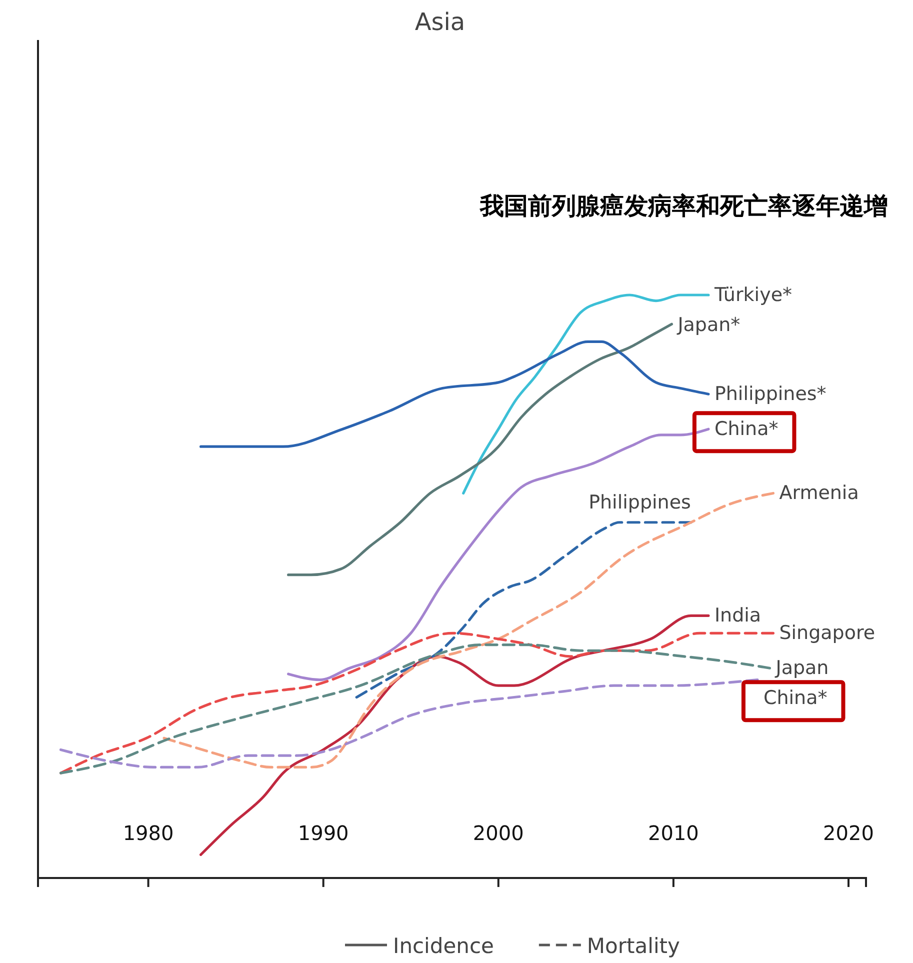 The image size is (913, 963). Describe the element at coordinates (639, 502) in the screenshot. I see `series-label: Philippines` at that location.